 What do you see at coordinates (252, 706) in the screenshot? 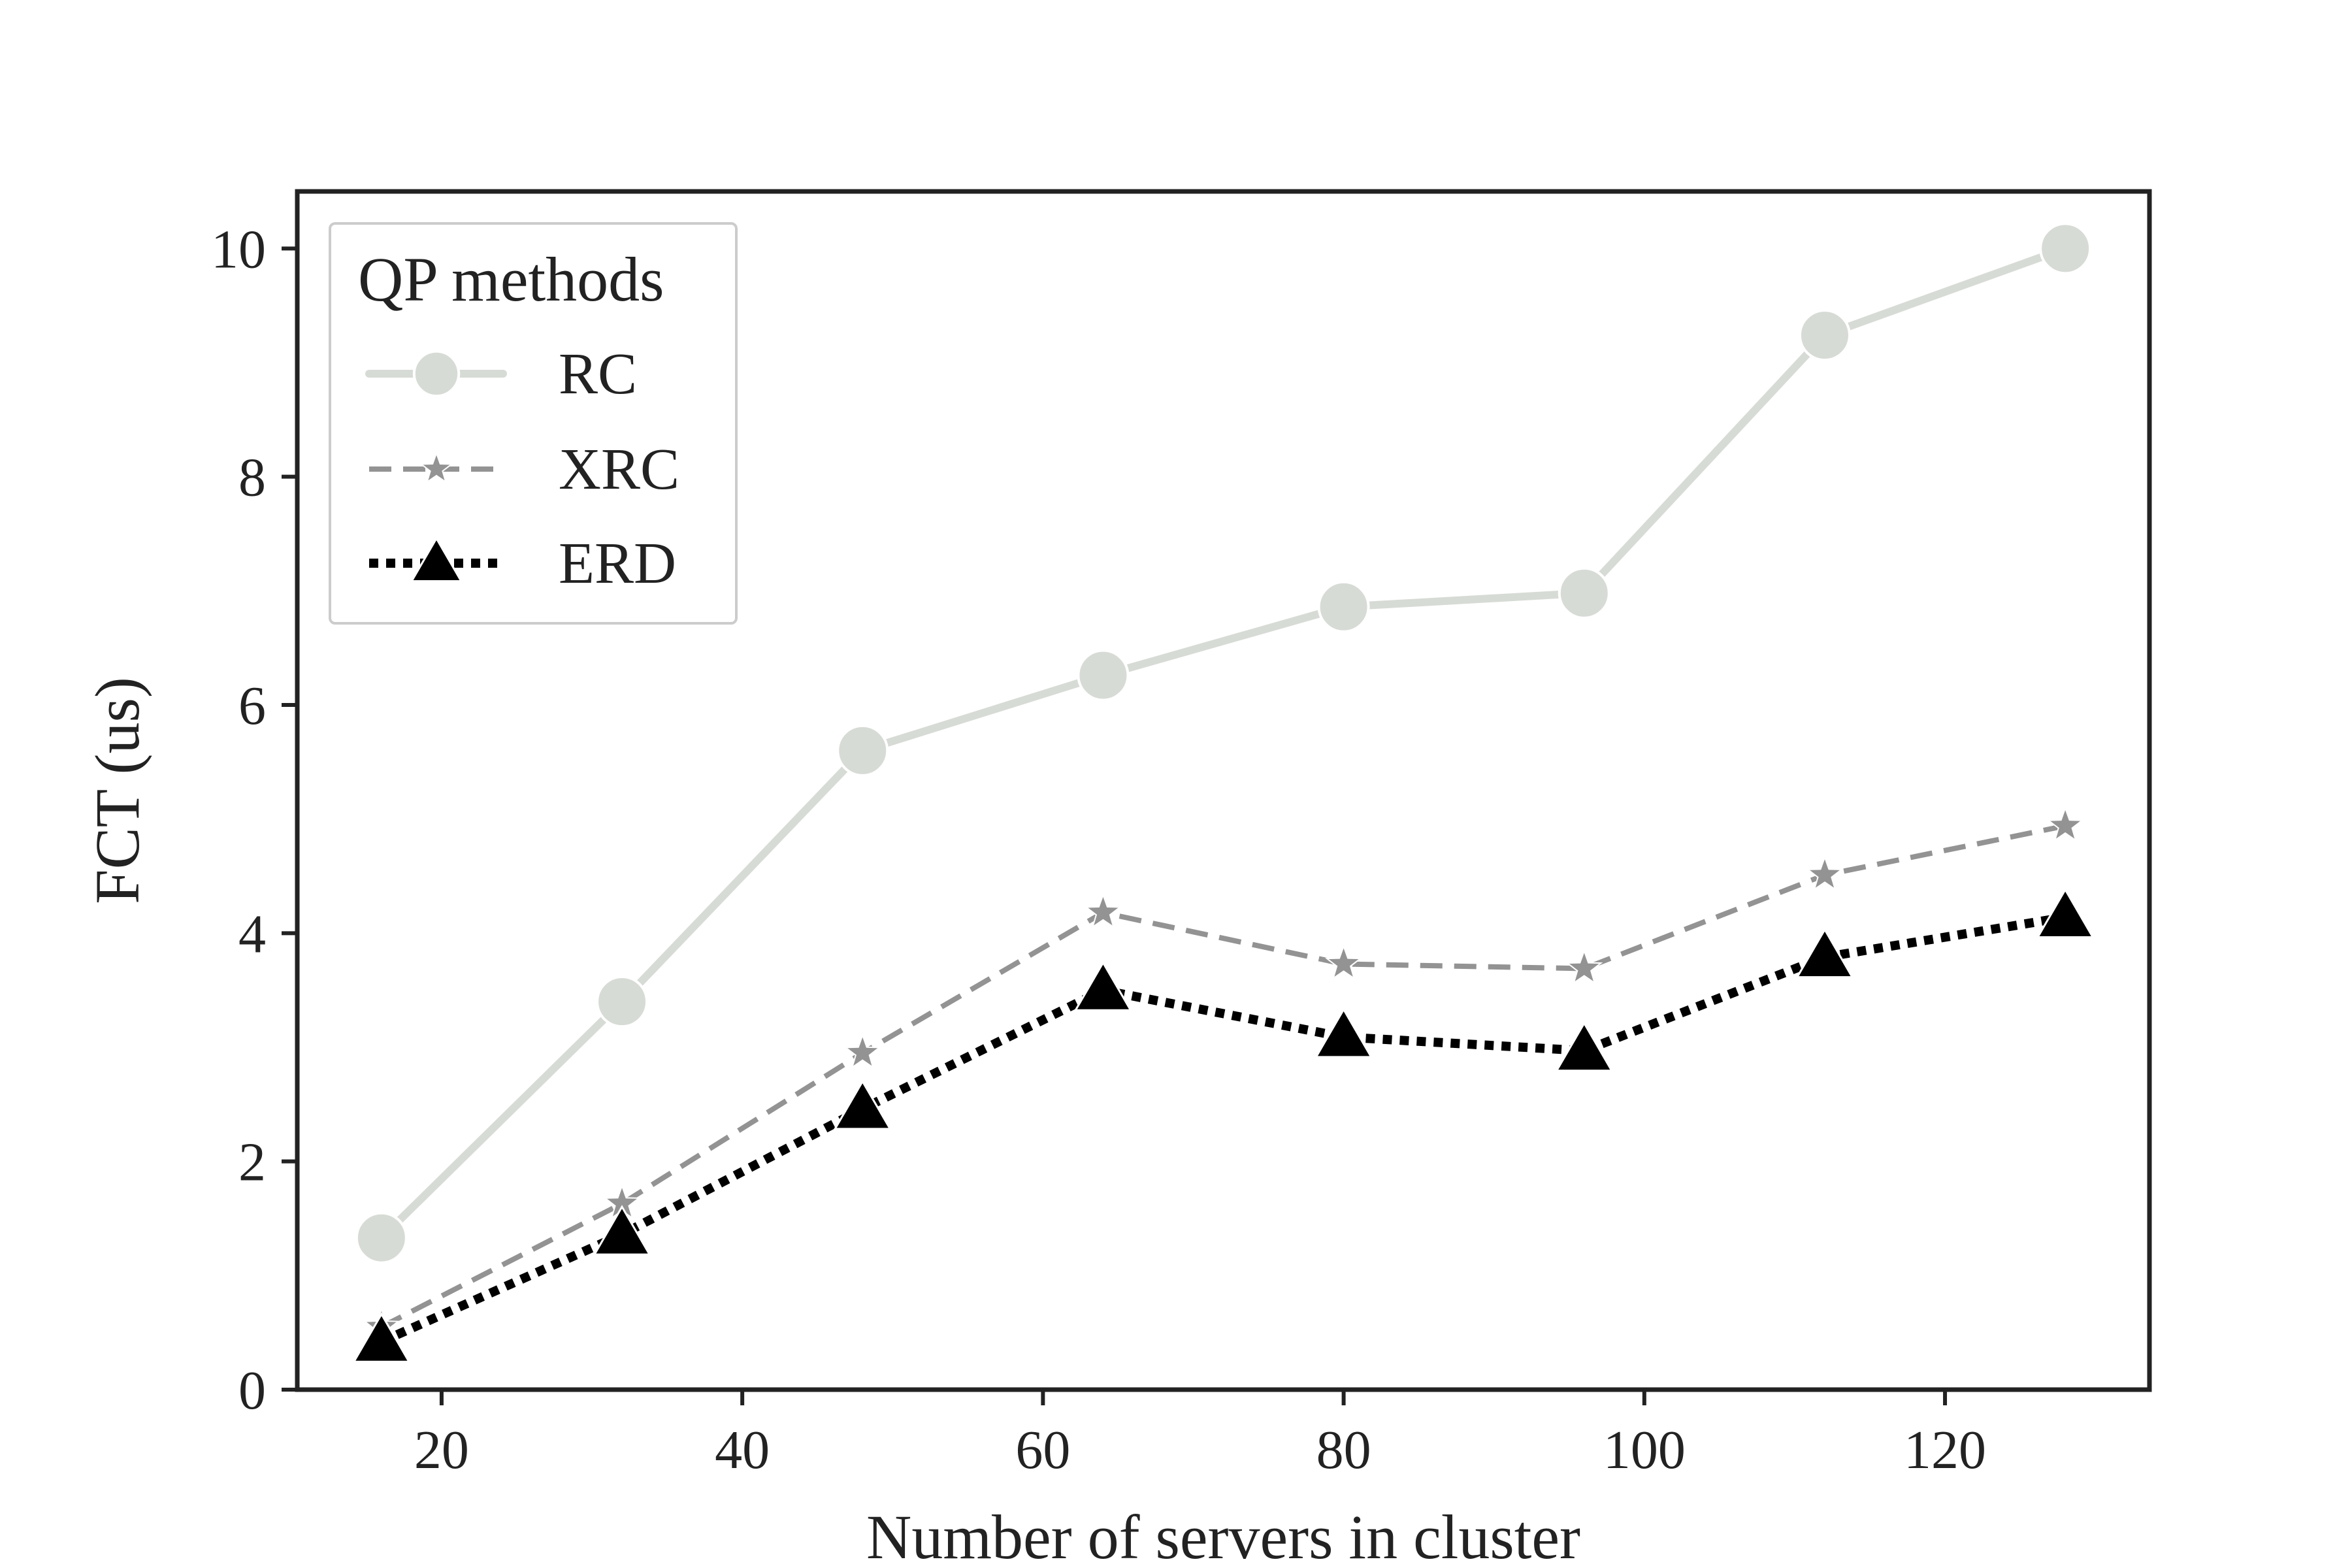
I see `y-tick-label: 6` at bounding box center [252, 706].